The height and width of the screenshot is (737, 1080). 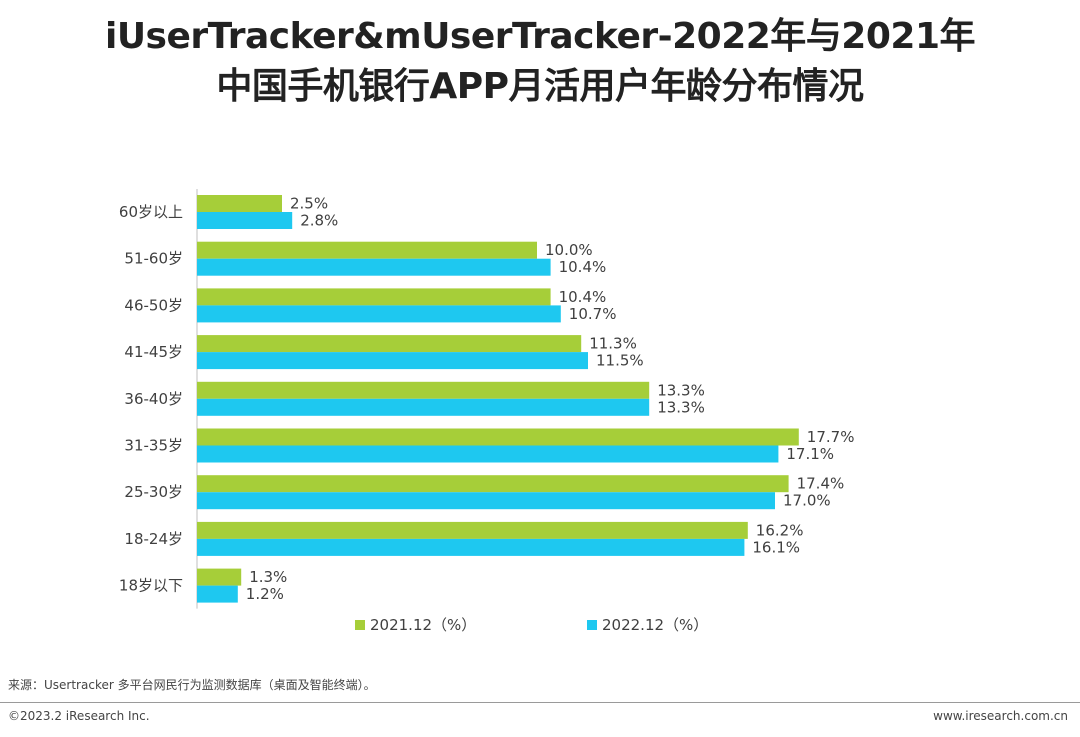 I want to click on value-label: 2.5%, so click(x=309, y=204).